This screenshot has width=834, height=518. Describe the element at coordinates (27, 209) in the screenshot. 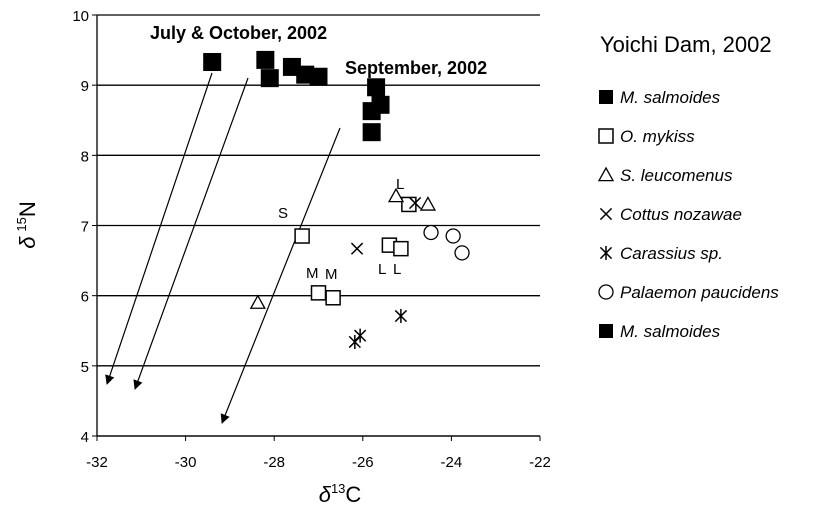

I see `y-label-text: N` at that location.